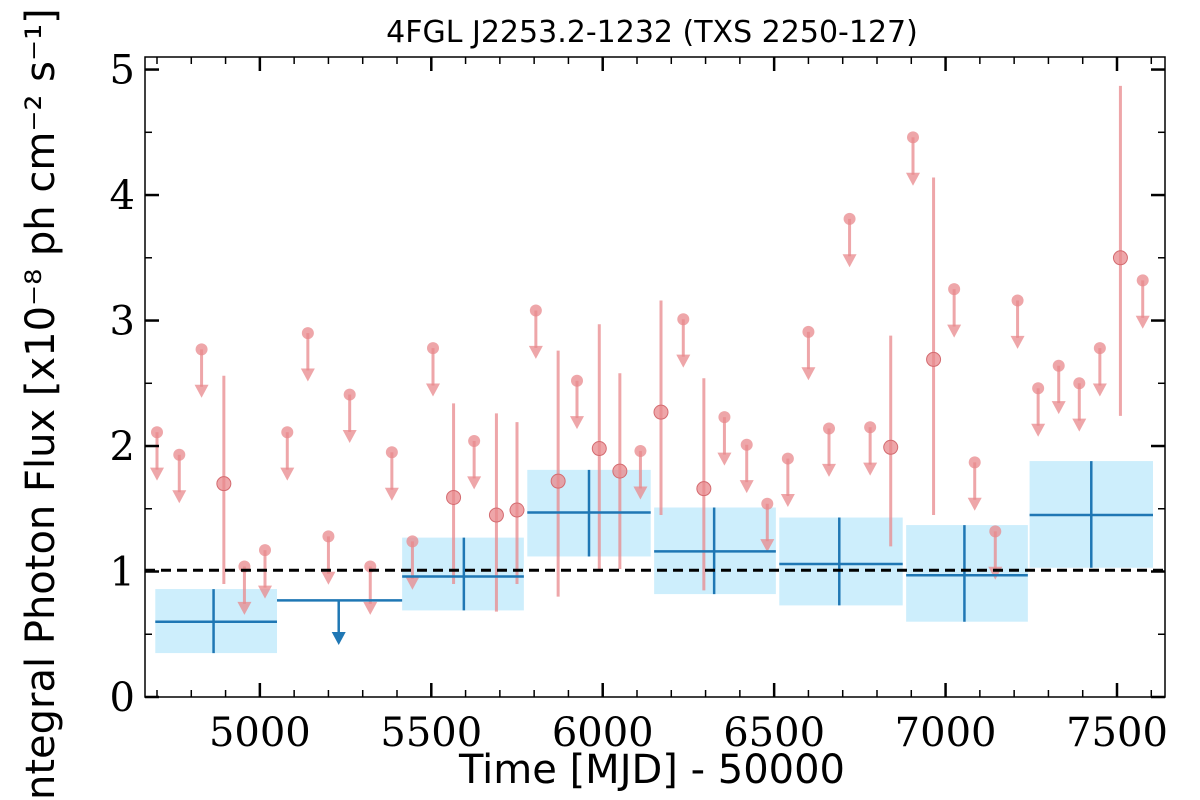 This screenshot has height=800, width=1200. I want to click on long-bin-ul-arrowhead, so click(338, 639).